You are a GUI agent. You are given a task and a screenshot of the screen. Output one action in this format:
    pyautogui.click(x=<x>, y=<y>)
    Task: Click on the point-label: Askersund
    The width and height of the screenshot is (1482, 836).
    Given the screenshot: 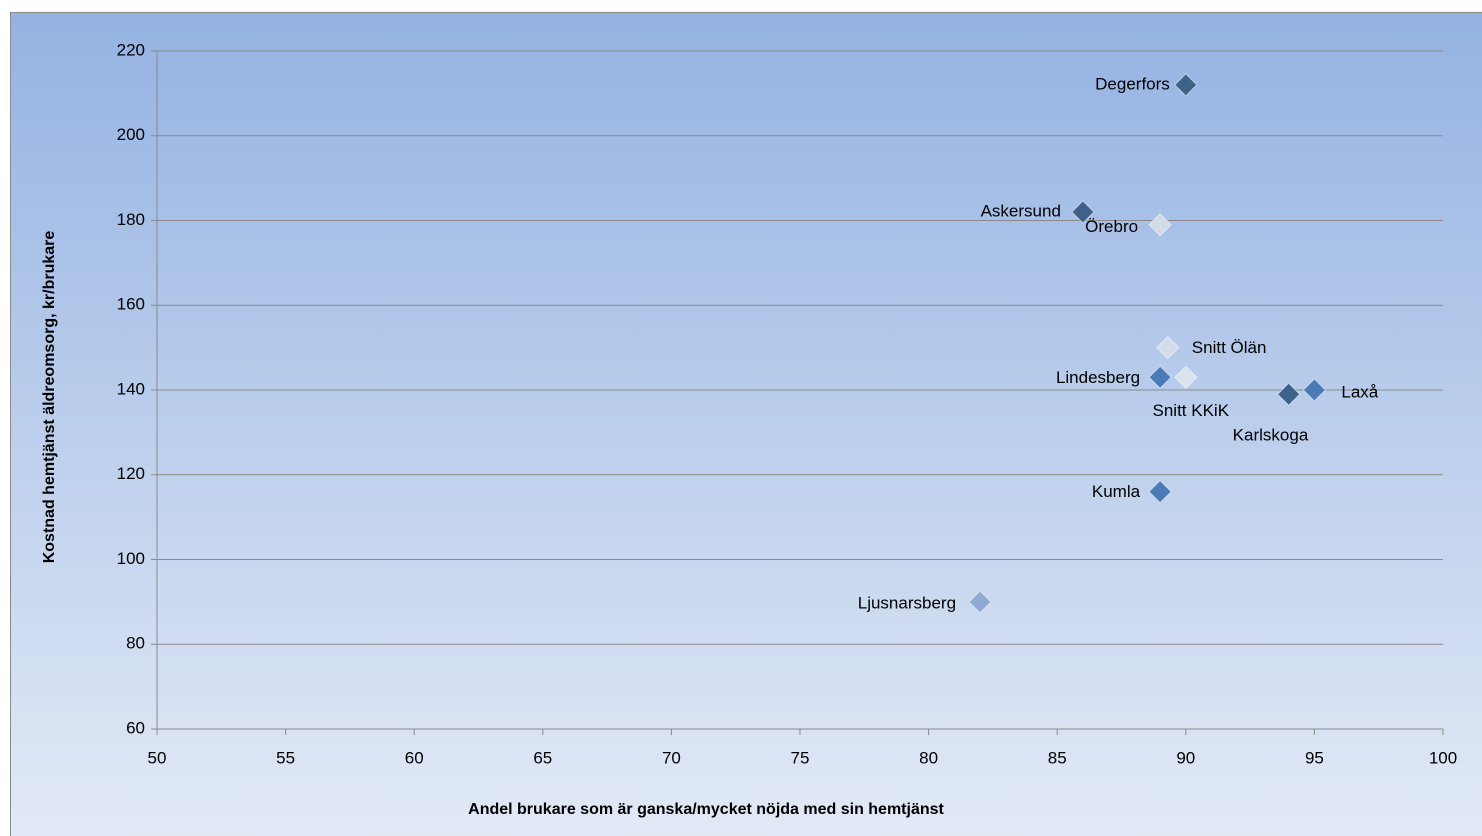 What is the action you would take?
    pyautogui.click(x=1021, y=211)
    